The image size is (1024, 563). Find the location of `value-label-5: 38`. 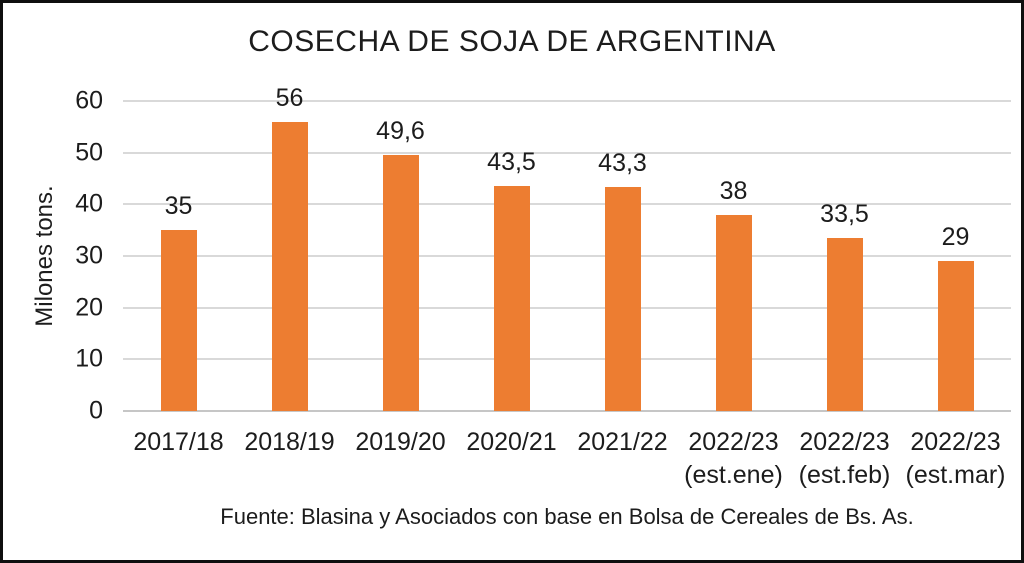

value-label-5: 38 is located at coordinates (733, 190).